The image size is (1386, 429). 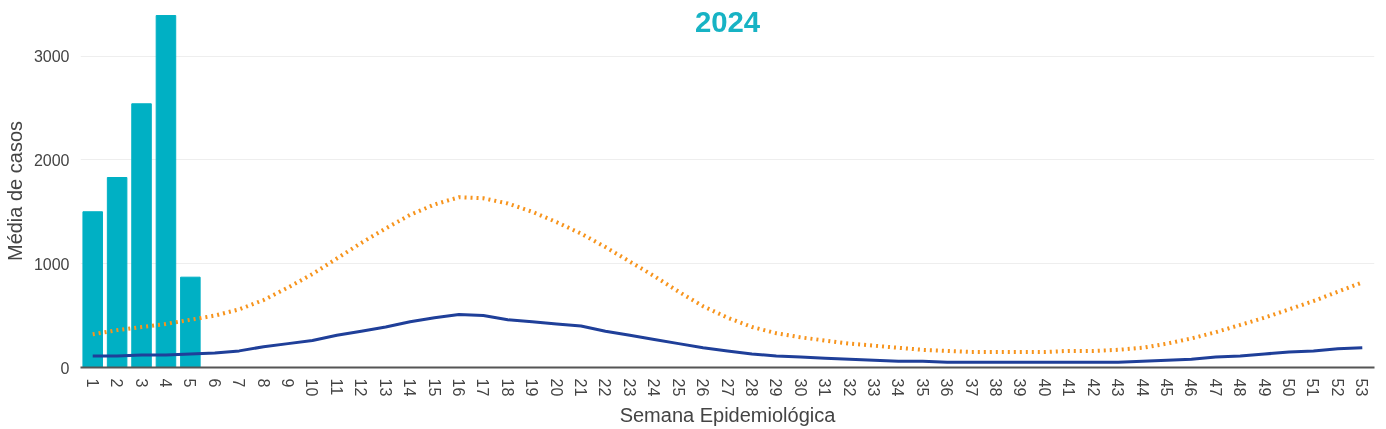 What do you see at coordinates (336, 387) in the screenshot?
I see `x-tick-label: 11` at bounding box center [336, 387].